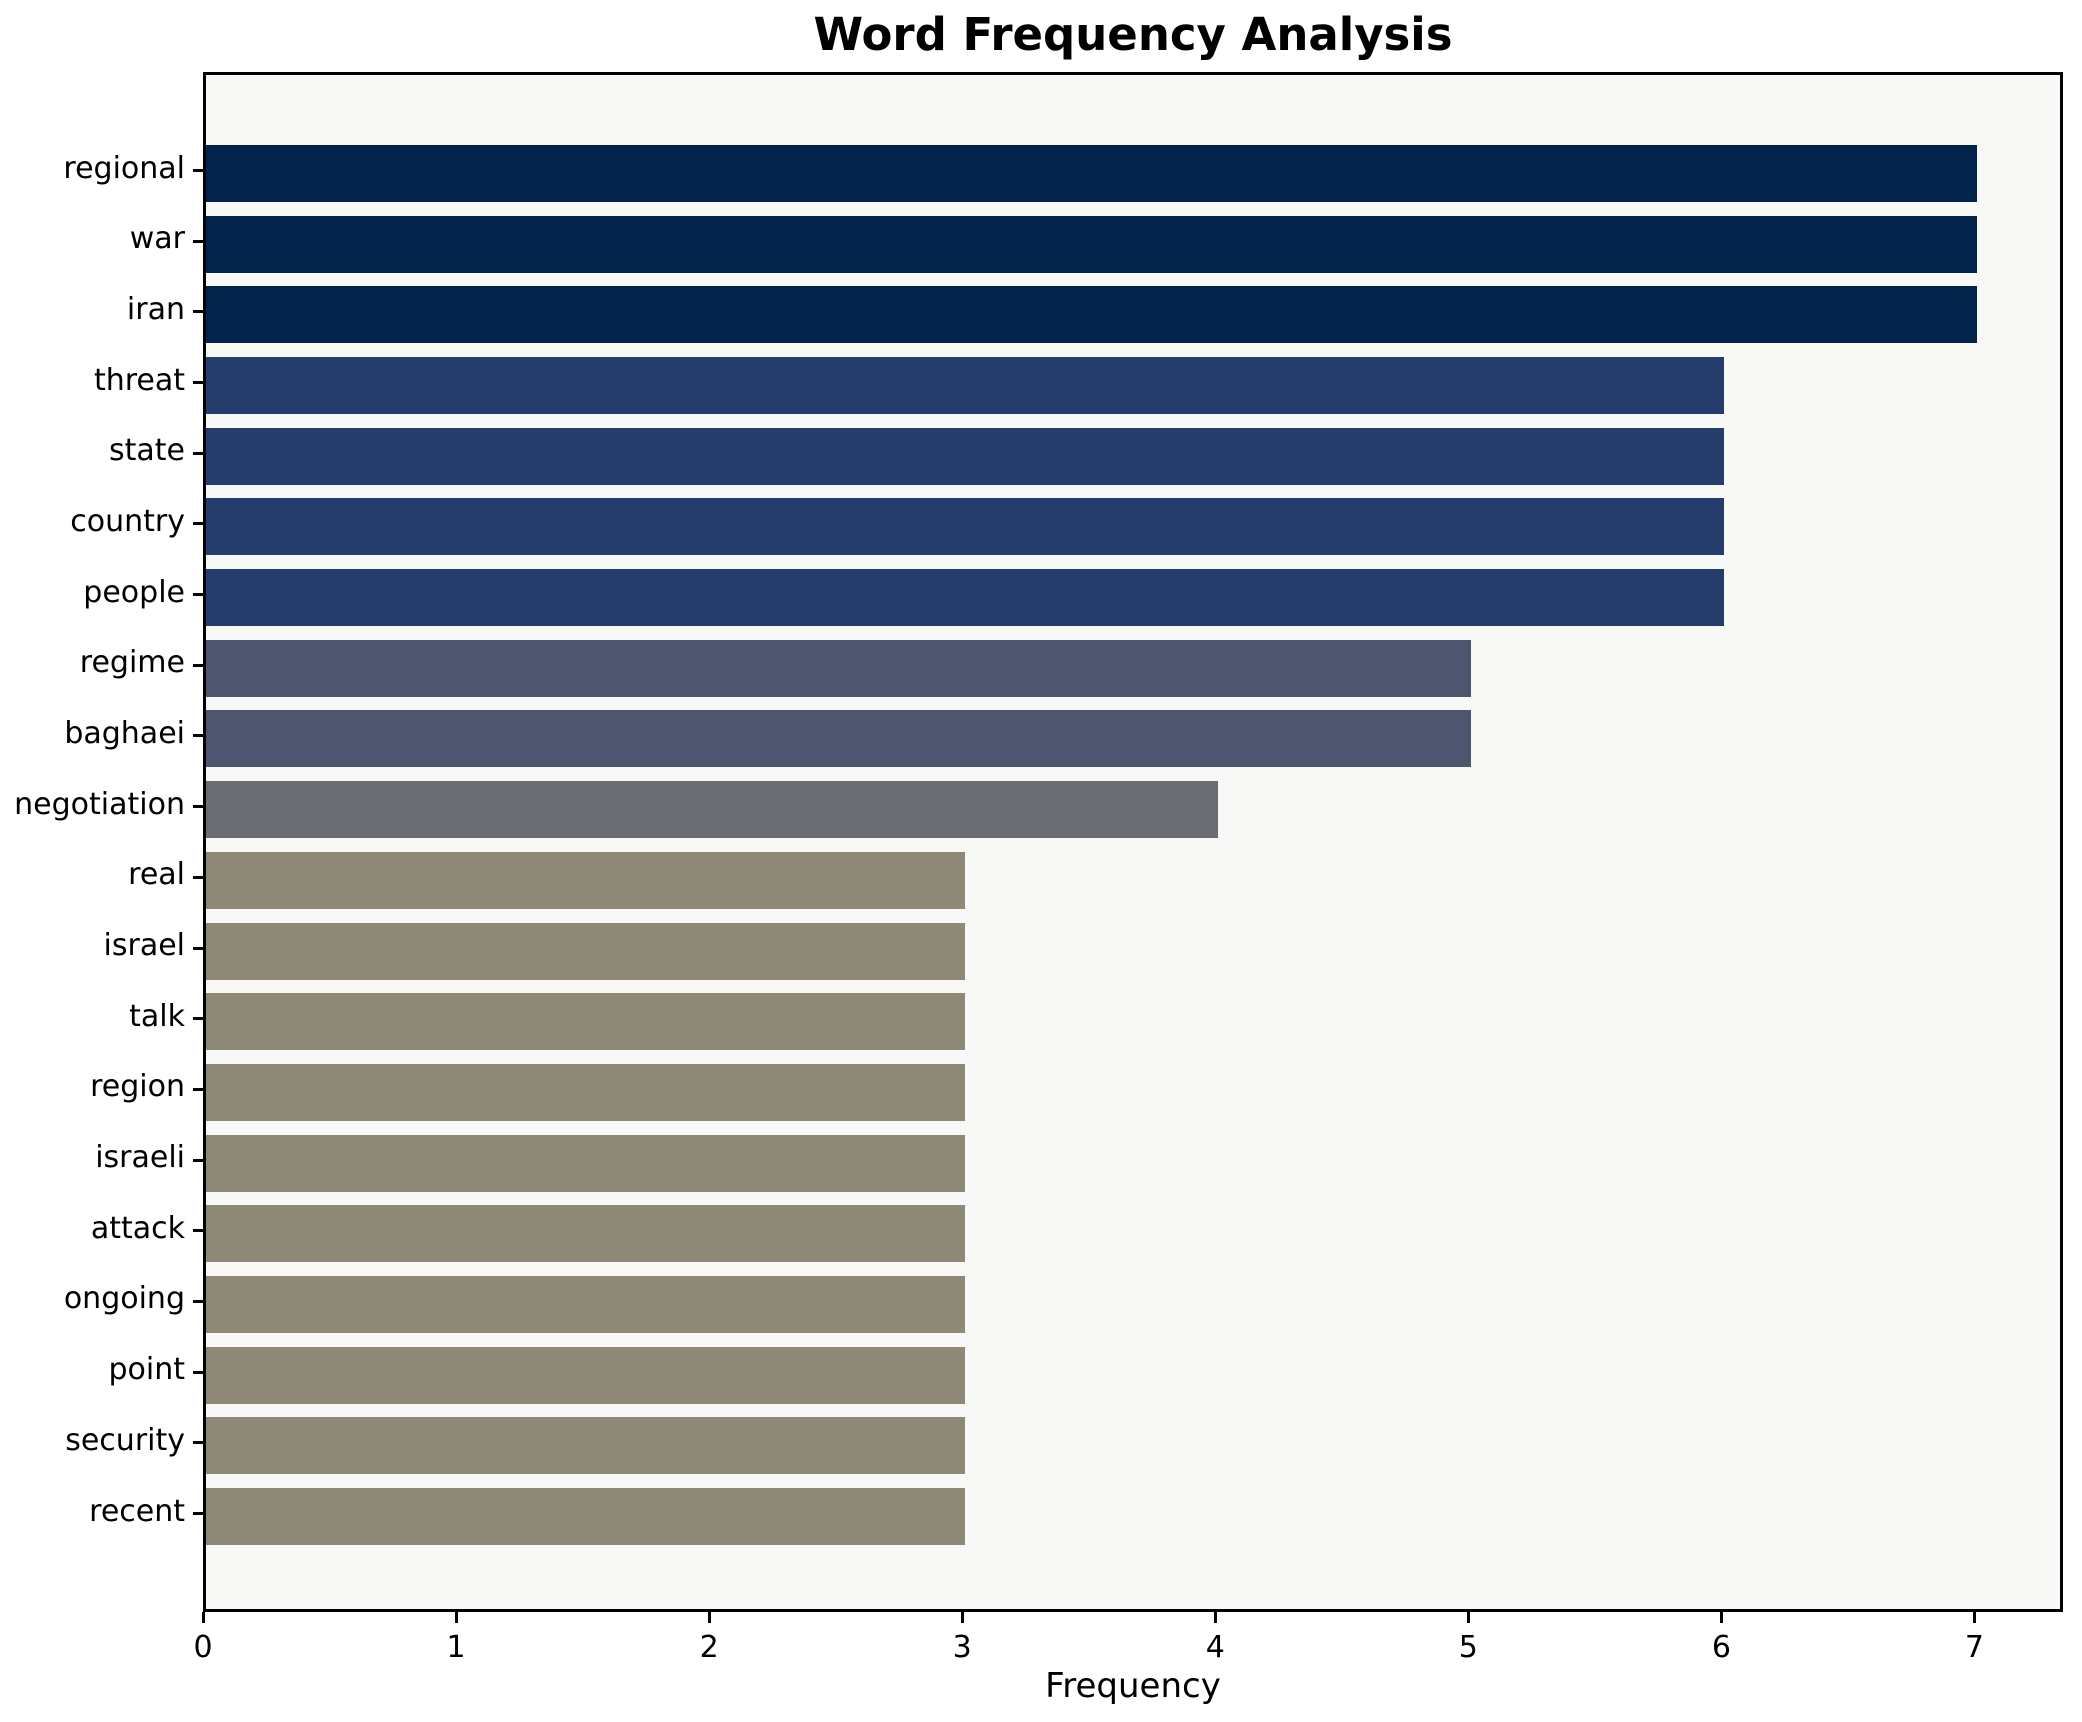 Image resolution: width=2082 pixels, height=1722 pixels. I want to click on bar-country, so click(965, 527).